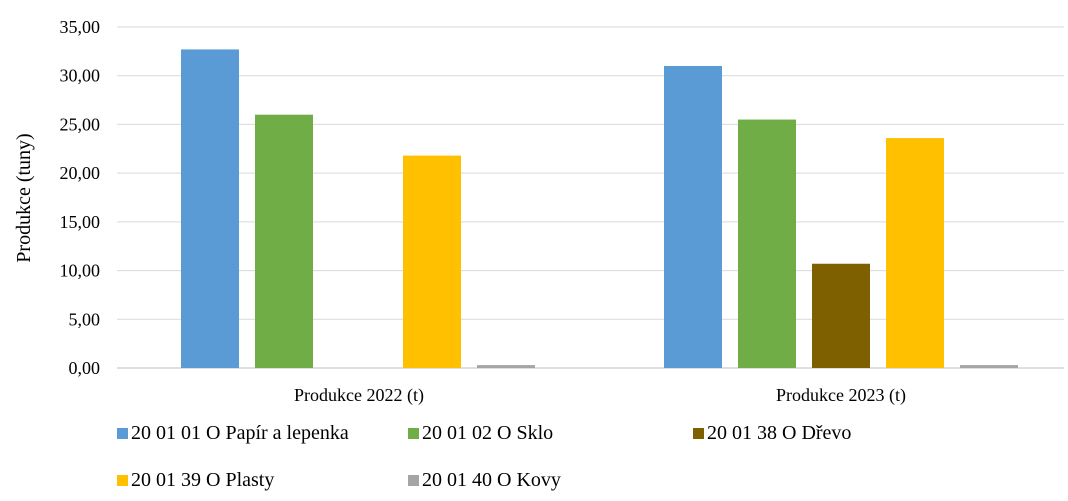 This screenshot has height=501, width=1068. I want to click on legend-item: 20 01 38 O Dřevo, so click(772, 433).